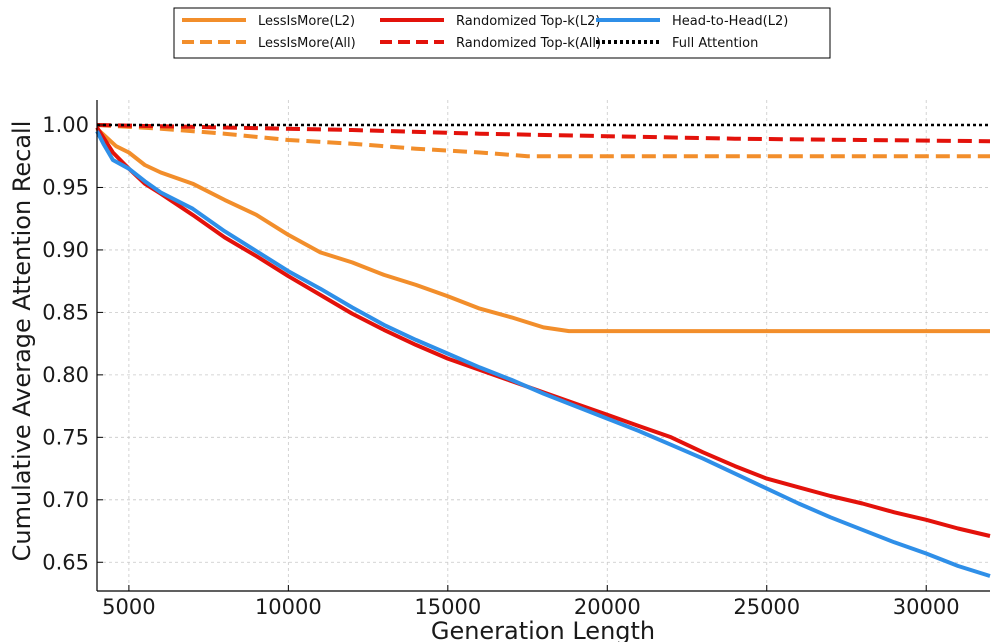 The width and height of the screenshot is (997, 642). I want to click on x-tick-label: 10000, so click(288, 607).